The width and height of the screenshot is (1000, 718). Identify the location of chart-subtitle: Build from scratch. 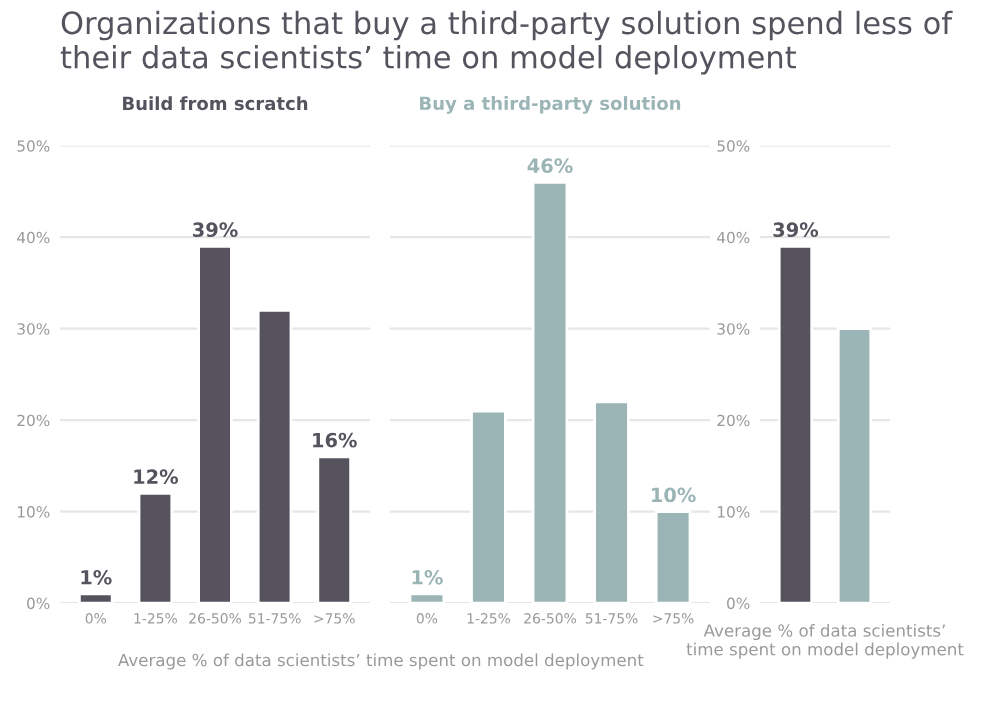
(215, 103).